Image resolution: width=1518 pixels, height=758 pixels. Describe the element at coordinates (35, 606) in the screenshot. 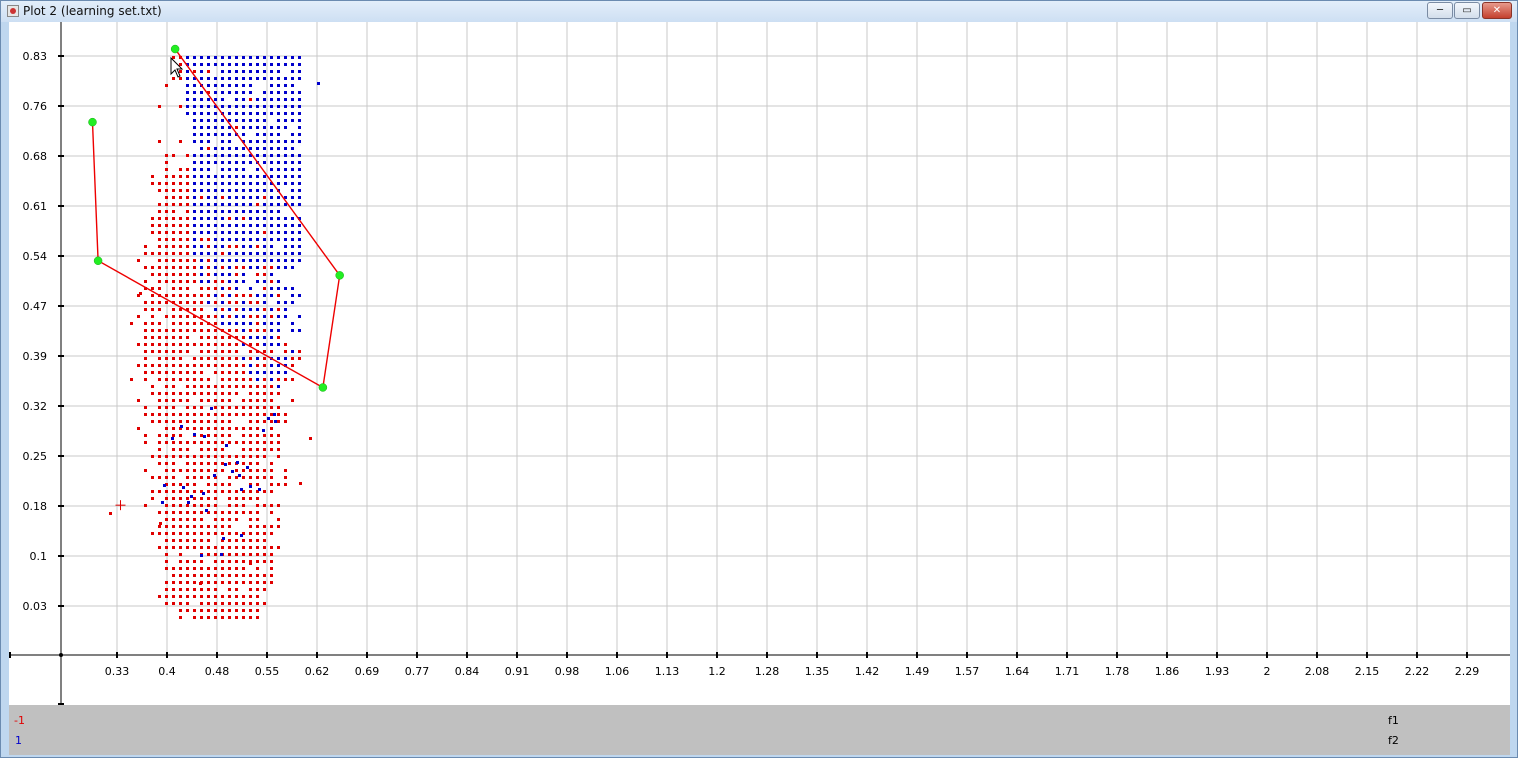

I see `y-tick-label: 0.03` at that location.